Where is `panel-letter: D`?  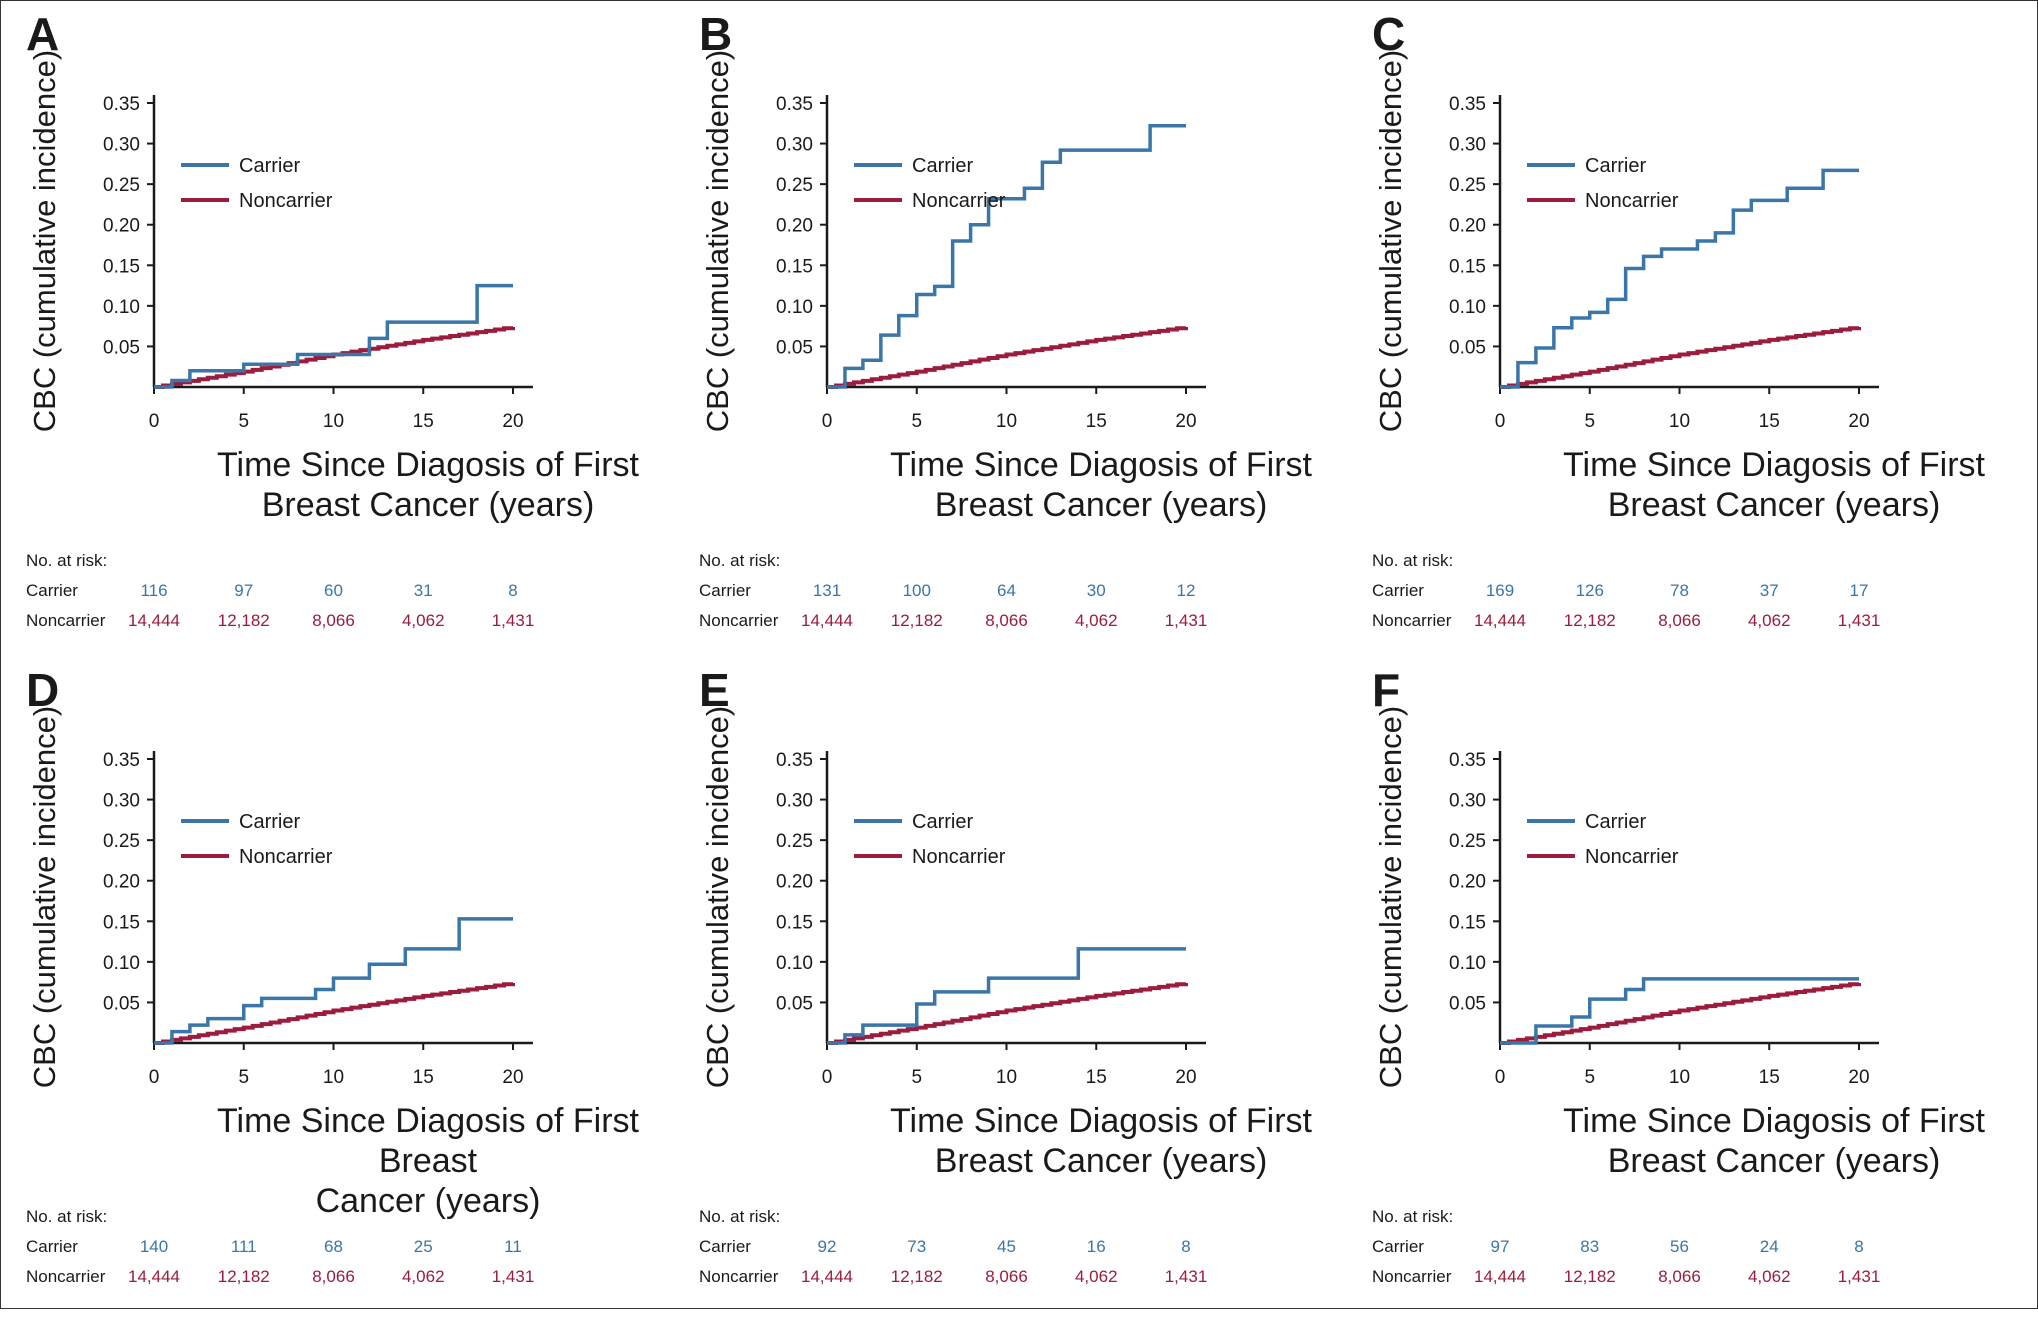
panel-letter: D is located at coordinates (43, 690).